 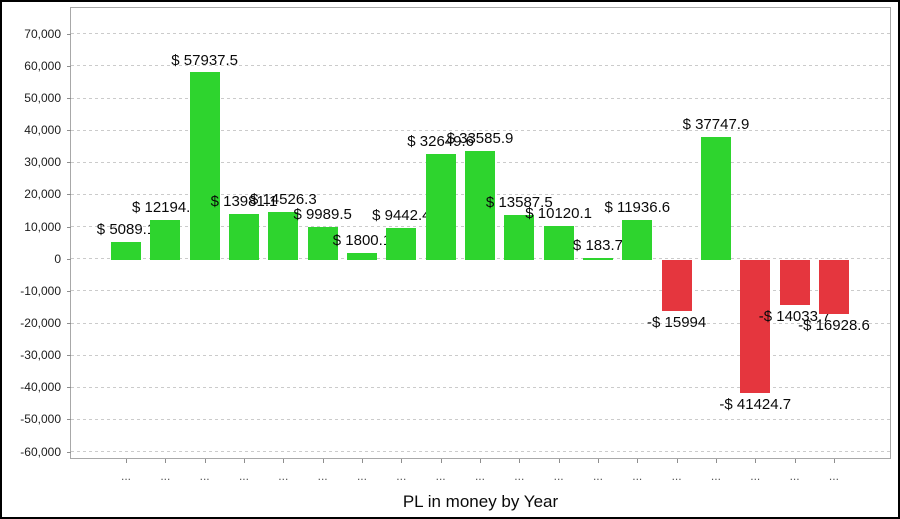 What do you see at coordinates (480, 138) in the screenshot?
I see `bar-value-label-10: $ 33585.9` at bounding box center [480, 138].